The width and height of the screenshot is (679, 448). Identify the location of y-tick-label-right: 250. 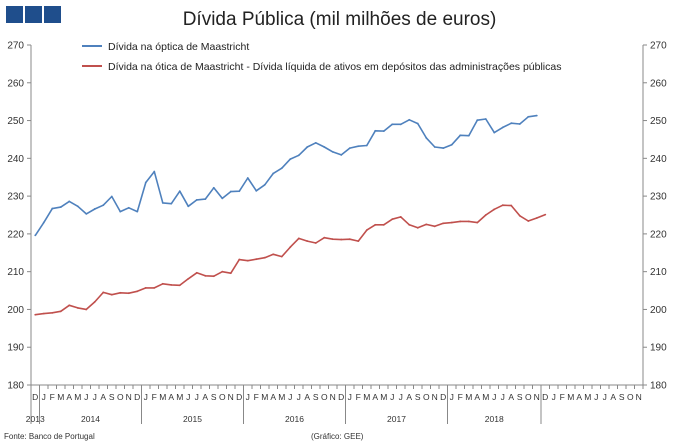
(658, 121).